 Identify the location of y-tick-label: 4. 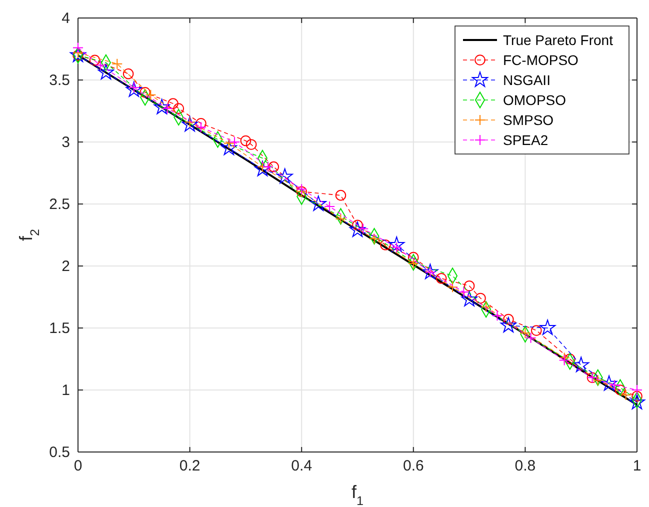
(66, 18).